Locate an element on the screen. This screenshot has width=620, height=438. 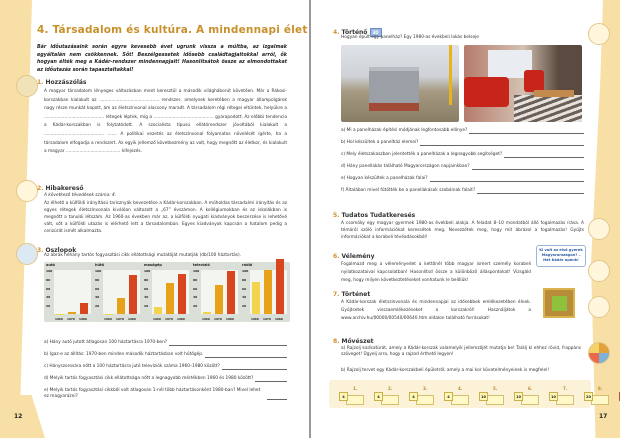
panel-label: autó is located at coordinates (50, 265).